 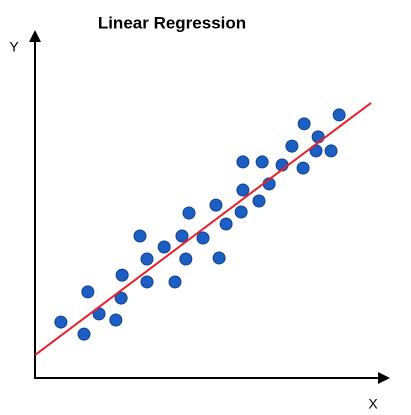 What do you see at coordinates (373, 404) in the screenshot?
I see `x-axis-label: X` at bounding box center [373, 404].